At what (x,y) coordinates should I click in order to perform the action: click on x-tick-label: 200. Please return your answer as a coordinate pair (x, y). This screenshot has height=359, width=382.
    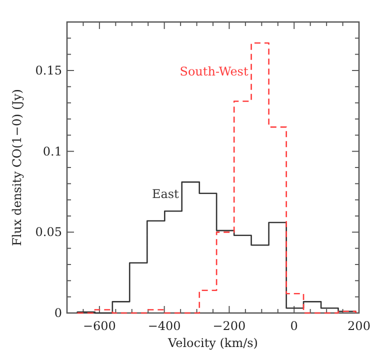
    Looking at the image, I should click on (359, 326).